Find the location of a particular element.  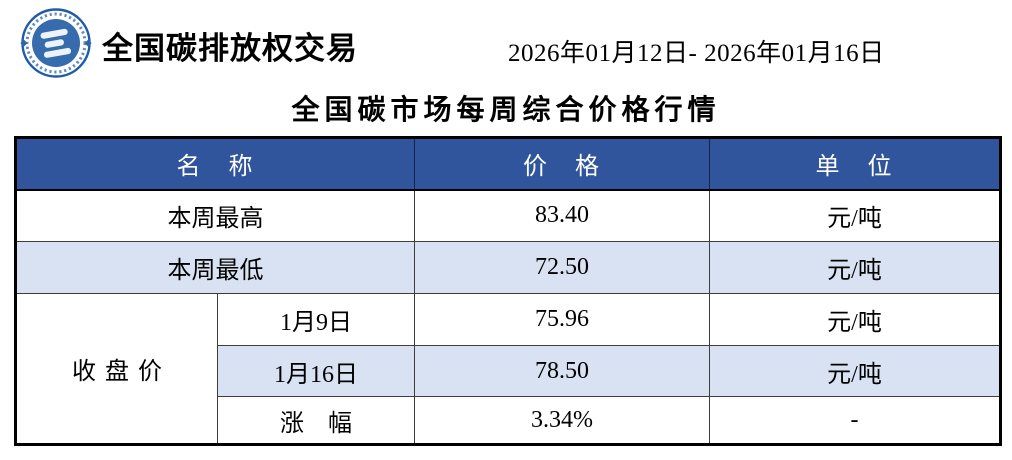

row-price: 75.96 is located at coordinates (562, 319).